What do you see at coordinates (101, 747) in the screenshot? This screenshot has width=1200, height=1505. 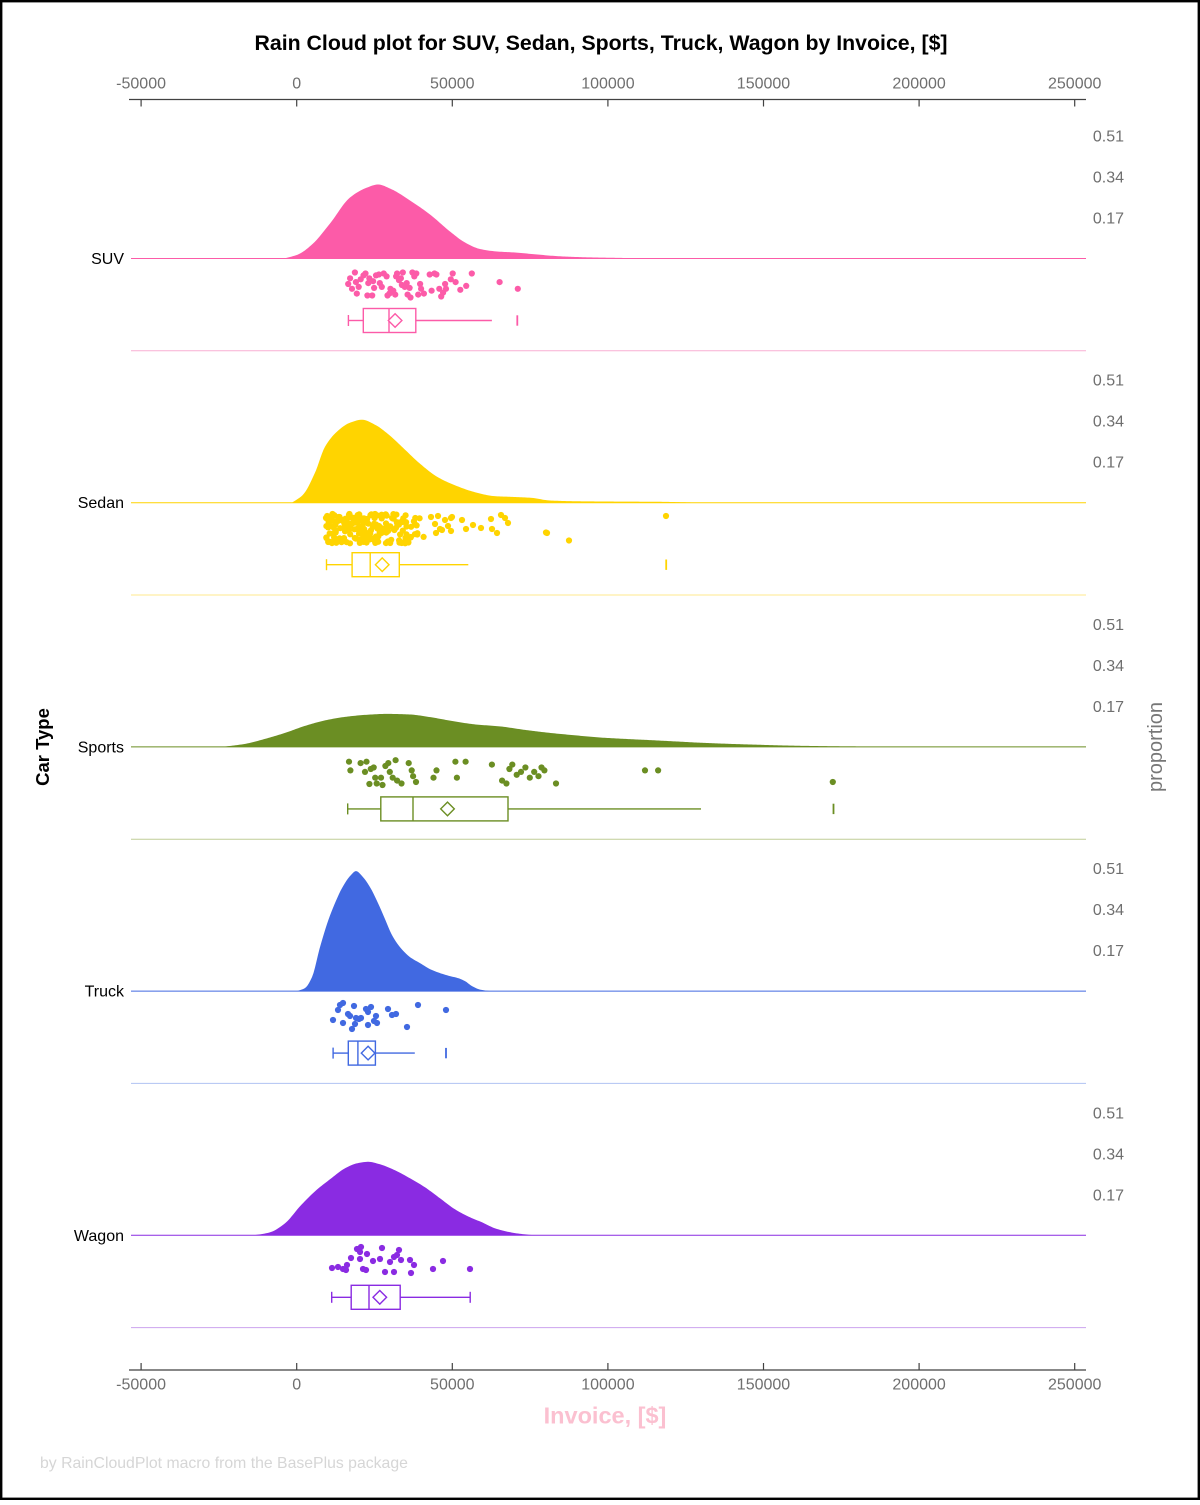 I see `svg-text: Sports` at bounding box center [101, 747].